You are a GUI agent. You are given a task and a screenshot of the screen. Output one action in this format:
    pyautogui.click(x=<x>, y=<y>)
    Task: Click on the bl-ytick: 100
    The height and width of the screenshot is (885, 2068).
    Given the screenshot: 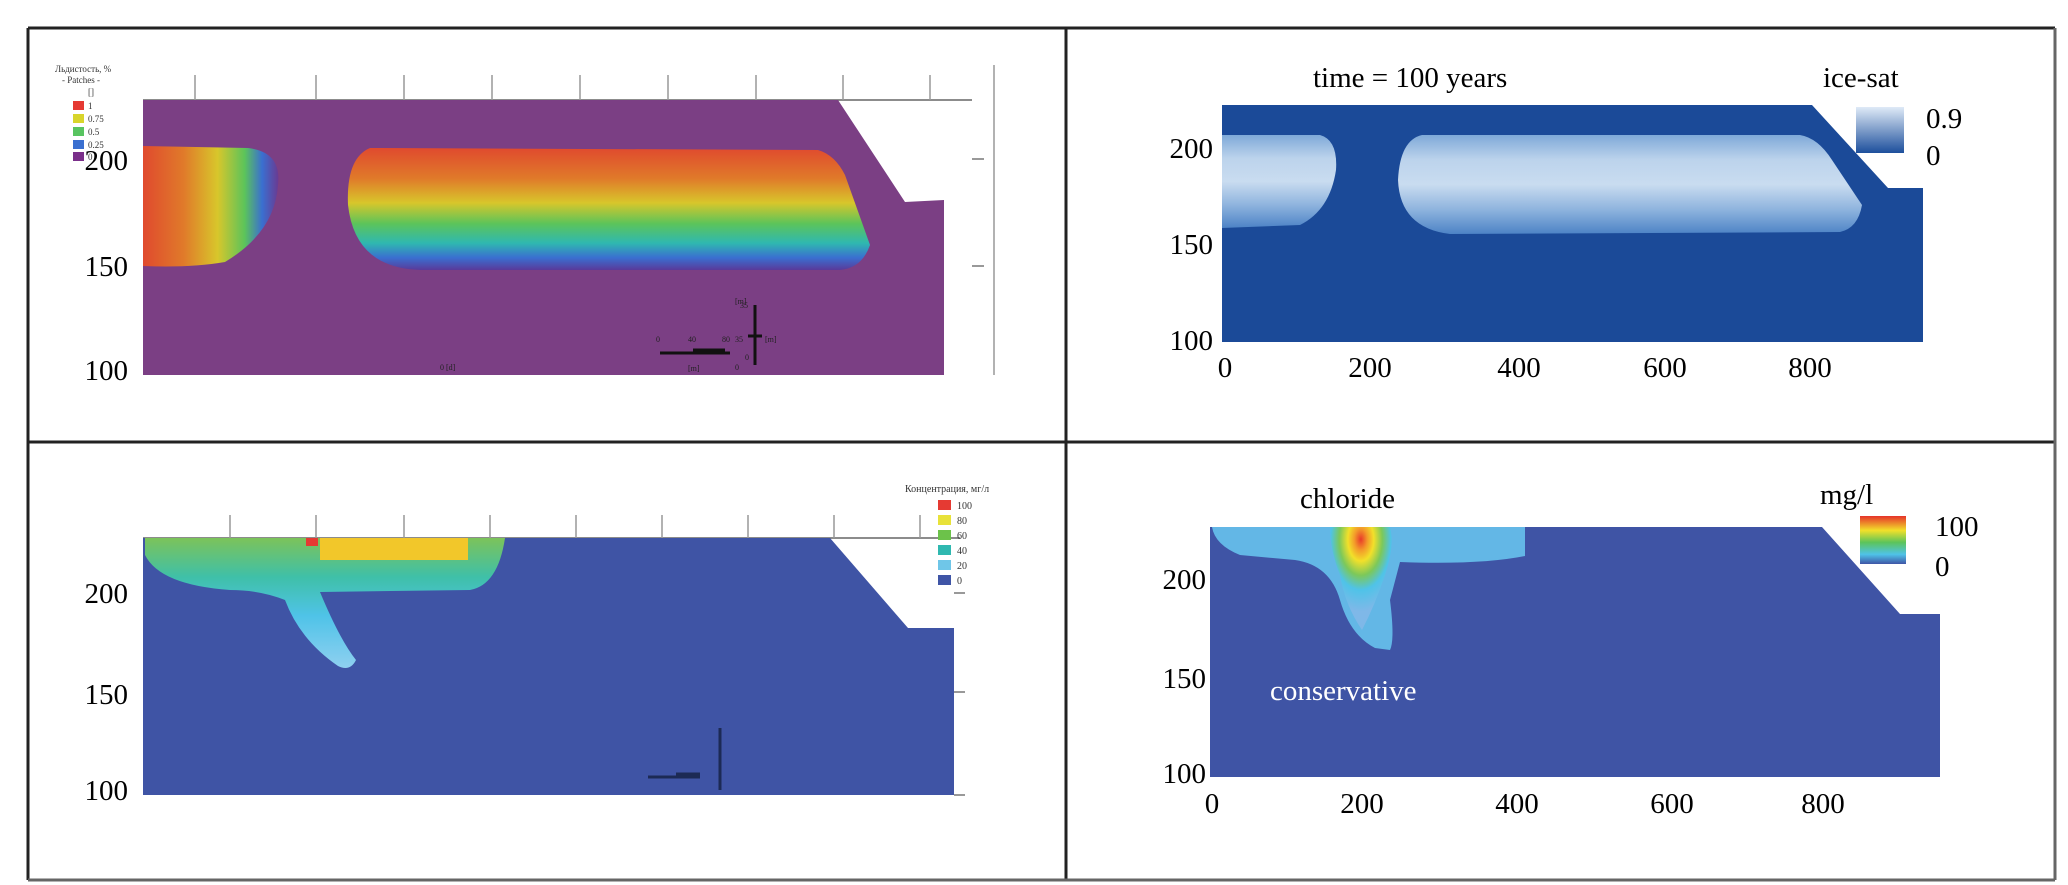 What is the action you would take?
    pyautogui.click(x=107, y=791)
    